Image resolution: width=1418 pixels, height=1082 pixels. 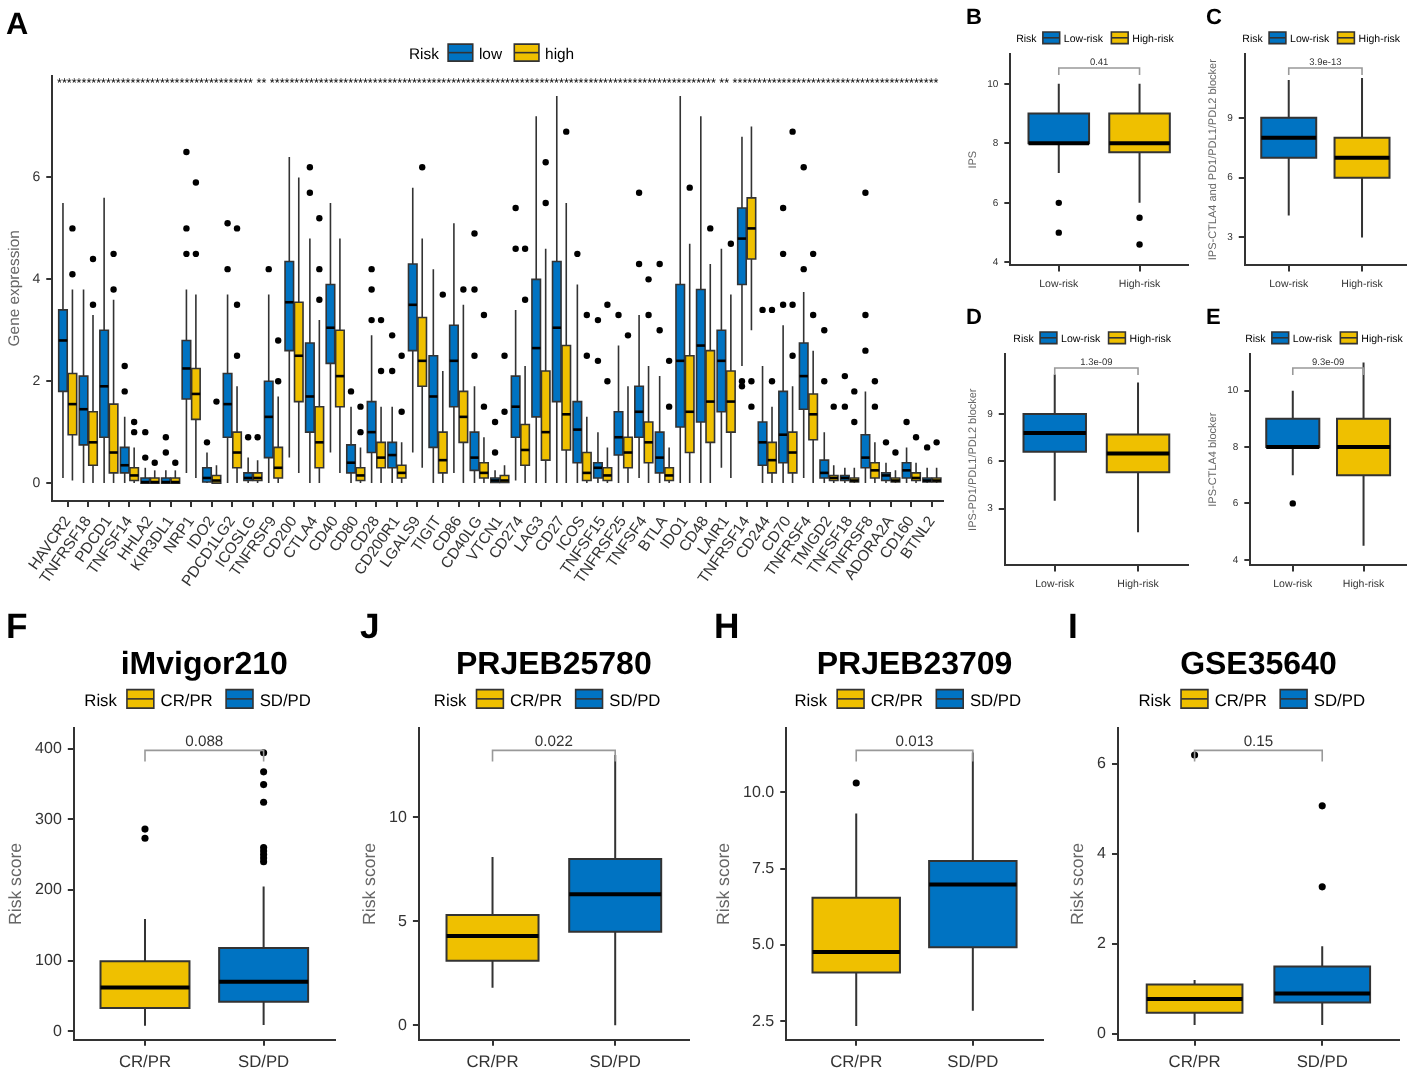 What do you see at coordinates (759, 791) in the screenshot?
I see `y-tick-label: 10.0` at bounding box center [759, 791].